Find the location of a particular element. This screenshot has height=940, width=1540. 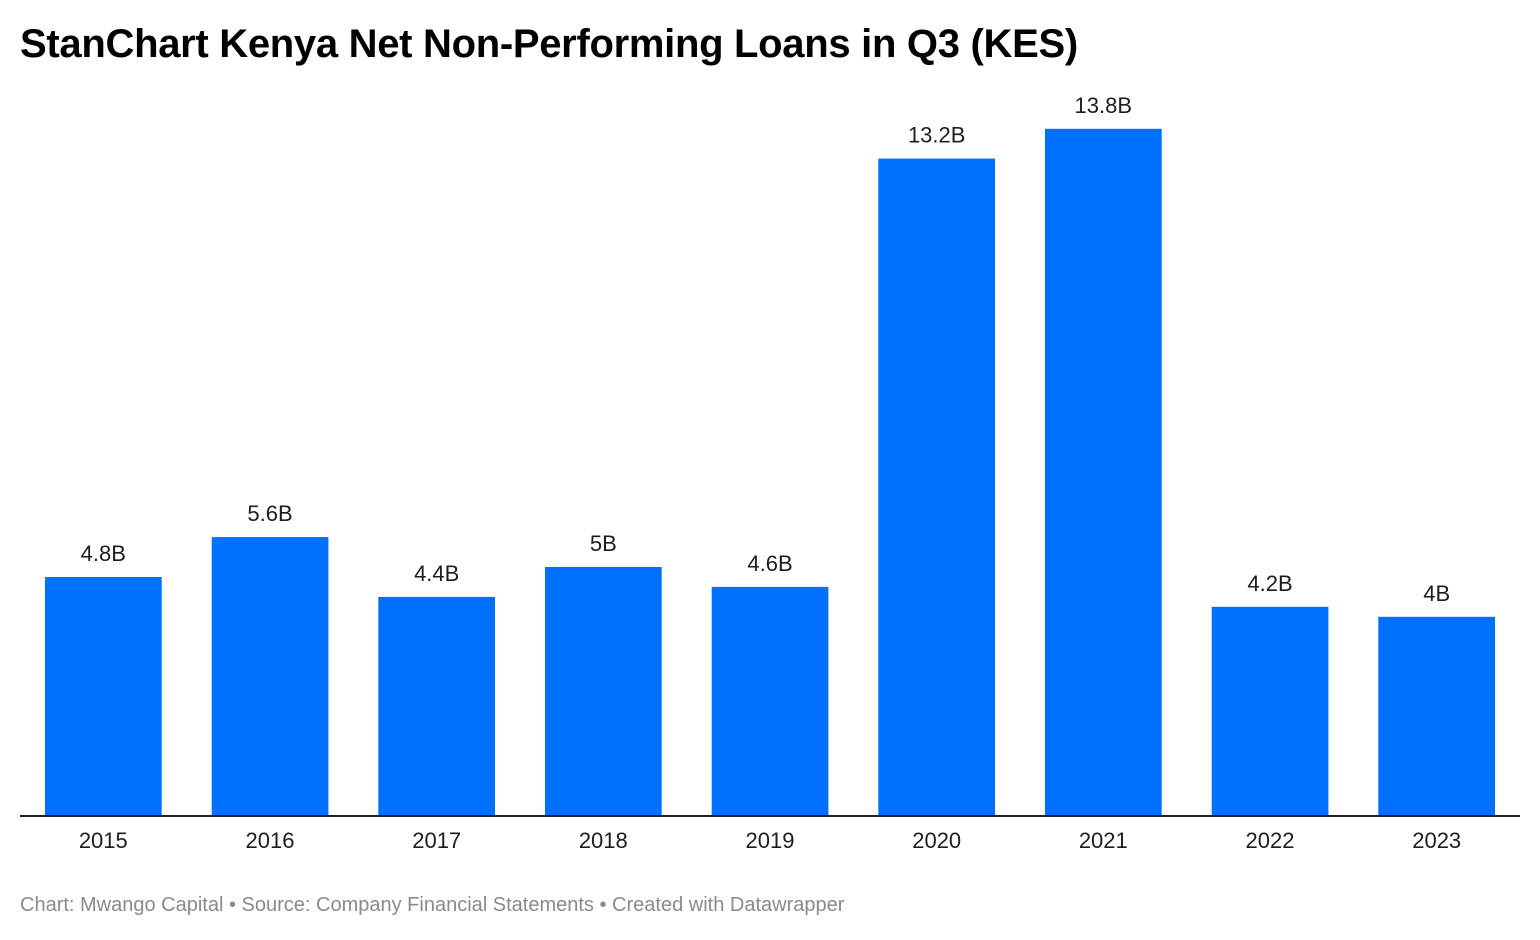

value-label-2020: 13.2B is located at coordinates (937, 135).